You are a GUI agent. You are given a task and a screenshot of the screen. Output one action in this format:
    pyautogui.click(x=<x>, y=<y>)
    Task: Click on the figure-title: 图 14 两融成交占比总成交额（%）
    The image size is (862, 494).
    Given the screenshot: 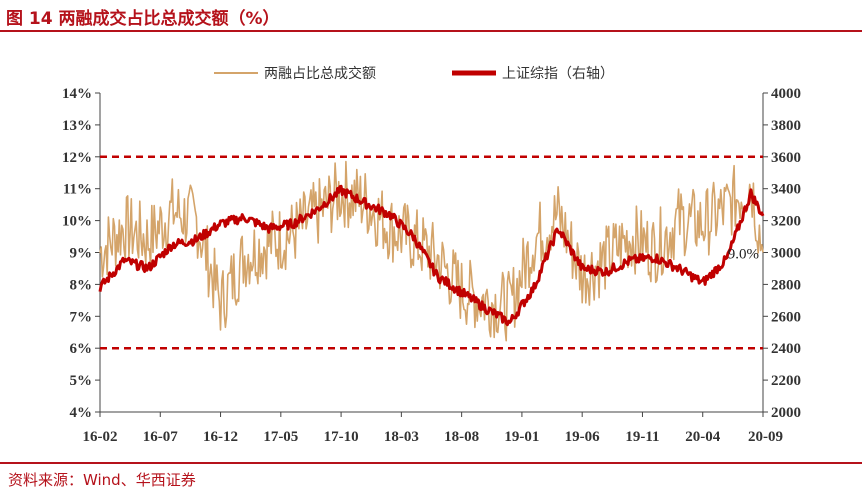 What is the action you would take?
    pyautogui.click(x=143, y=19)
    